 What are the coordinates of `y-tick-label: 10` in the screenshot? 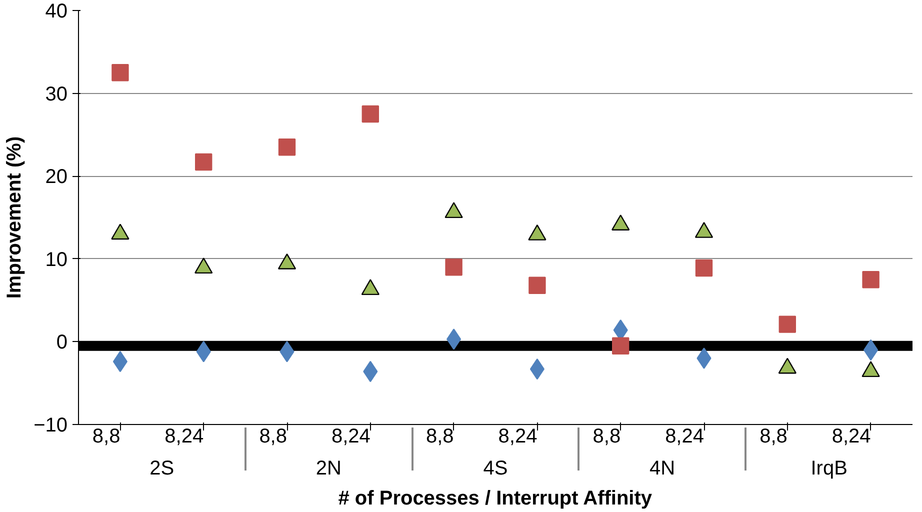 It's located at (56, 259).